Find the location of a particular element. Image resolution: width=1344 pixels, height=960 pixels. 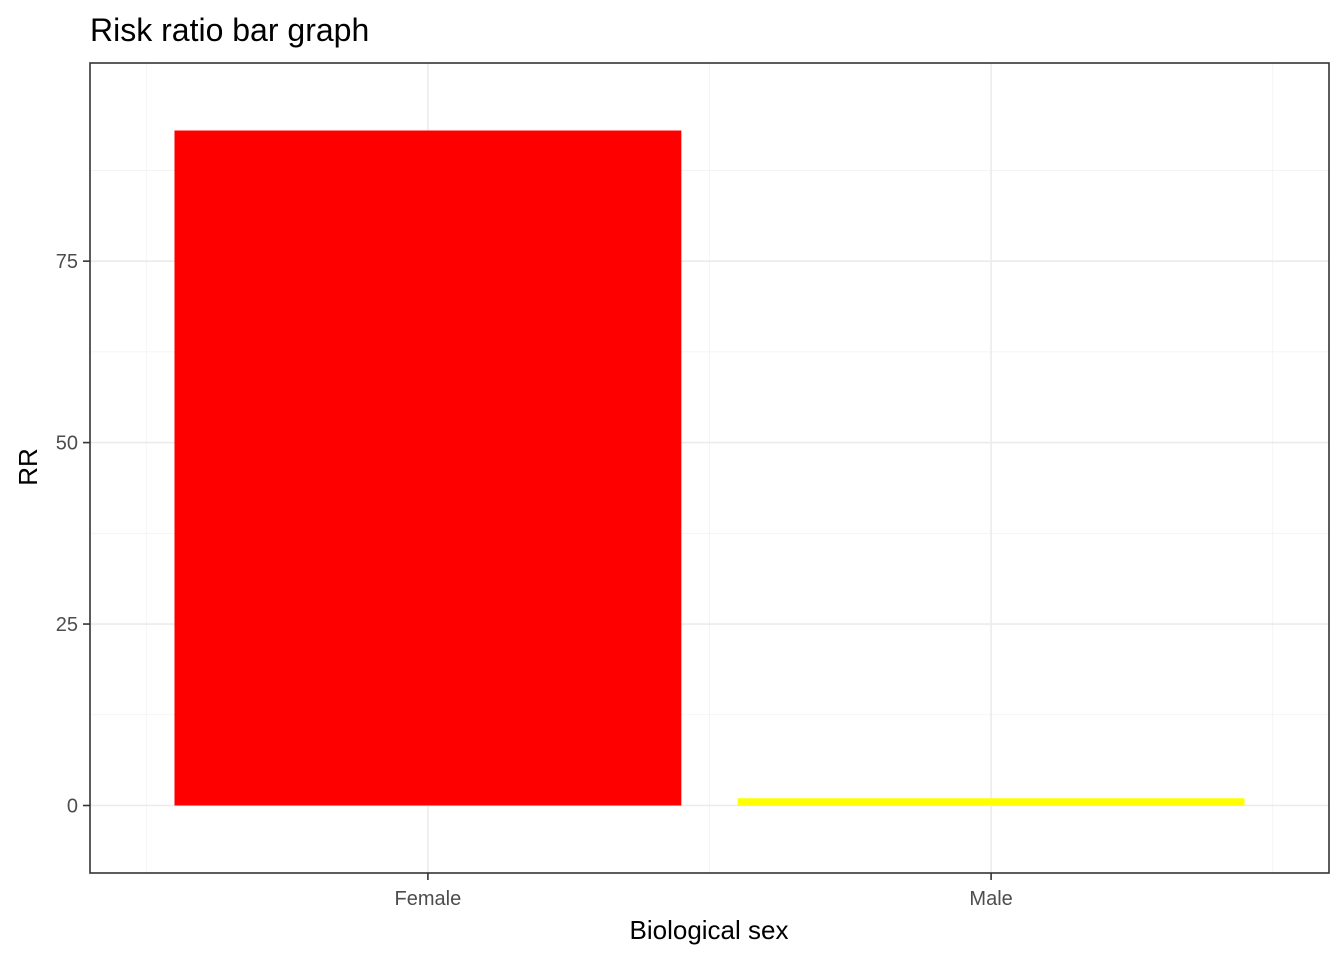

y-axis: 0 25 50 75 is located at coordinates (73, 534).